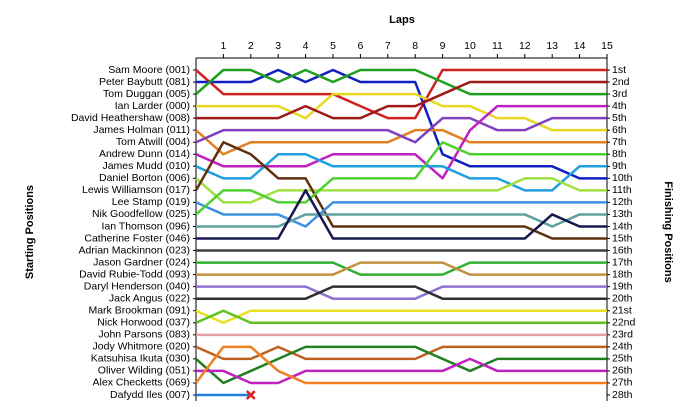  I want to click on y2-tick-label: 3rd, so click(619, 94).